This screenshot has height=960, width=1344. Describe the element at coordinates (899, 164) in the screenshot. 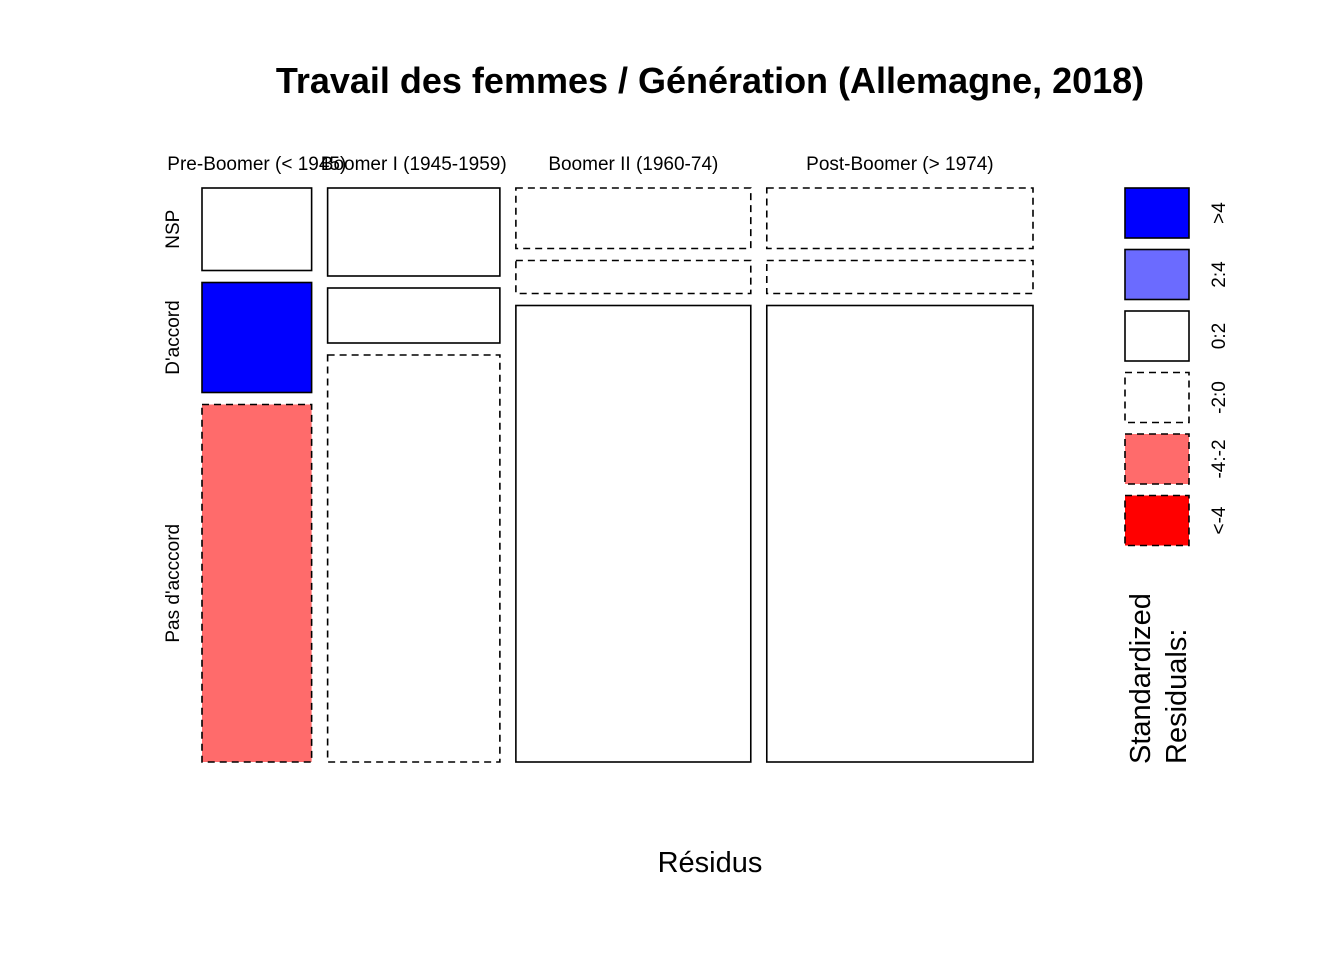

I see `column-label-post-boomer-1974: Post-Boomer (> 1974)` at that location.